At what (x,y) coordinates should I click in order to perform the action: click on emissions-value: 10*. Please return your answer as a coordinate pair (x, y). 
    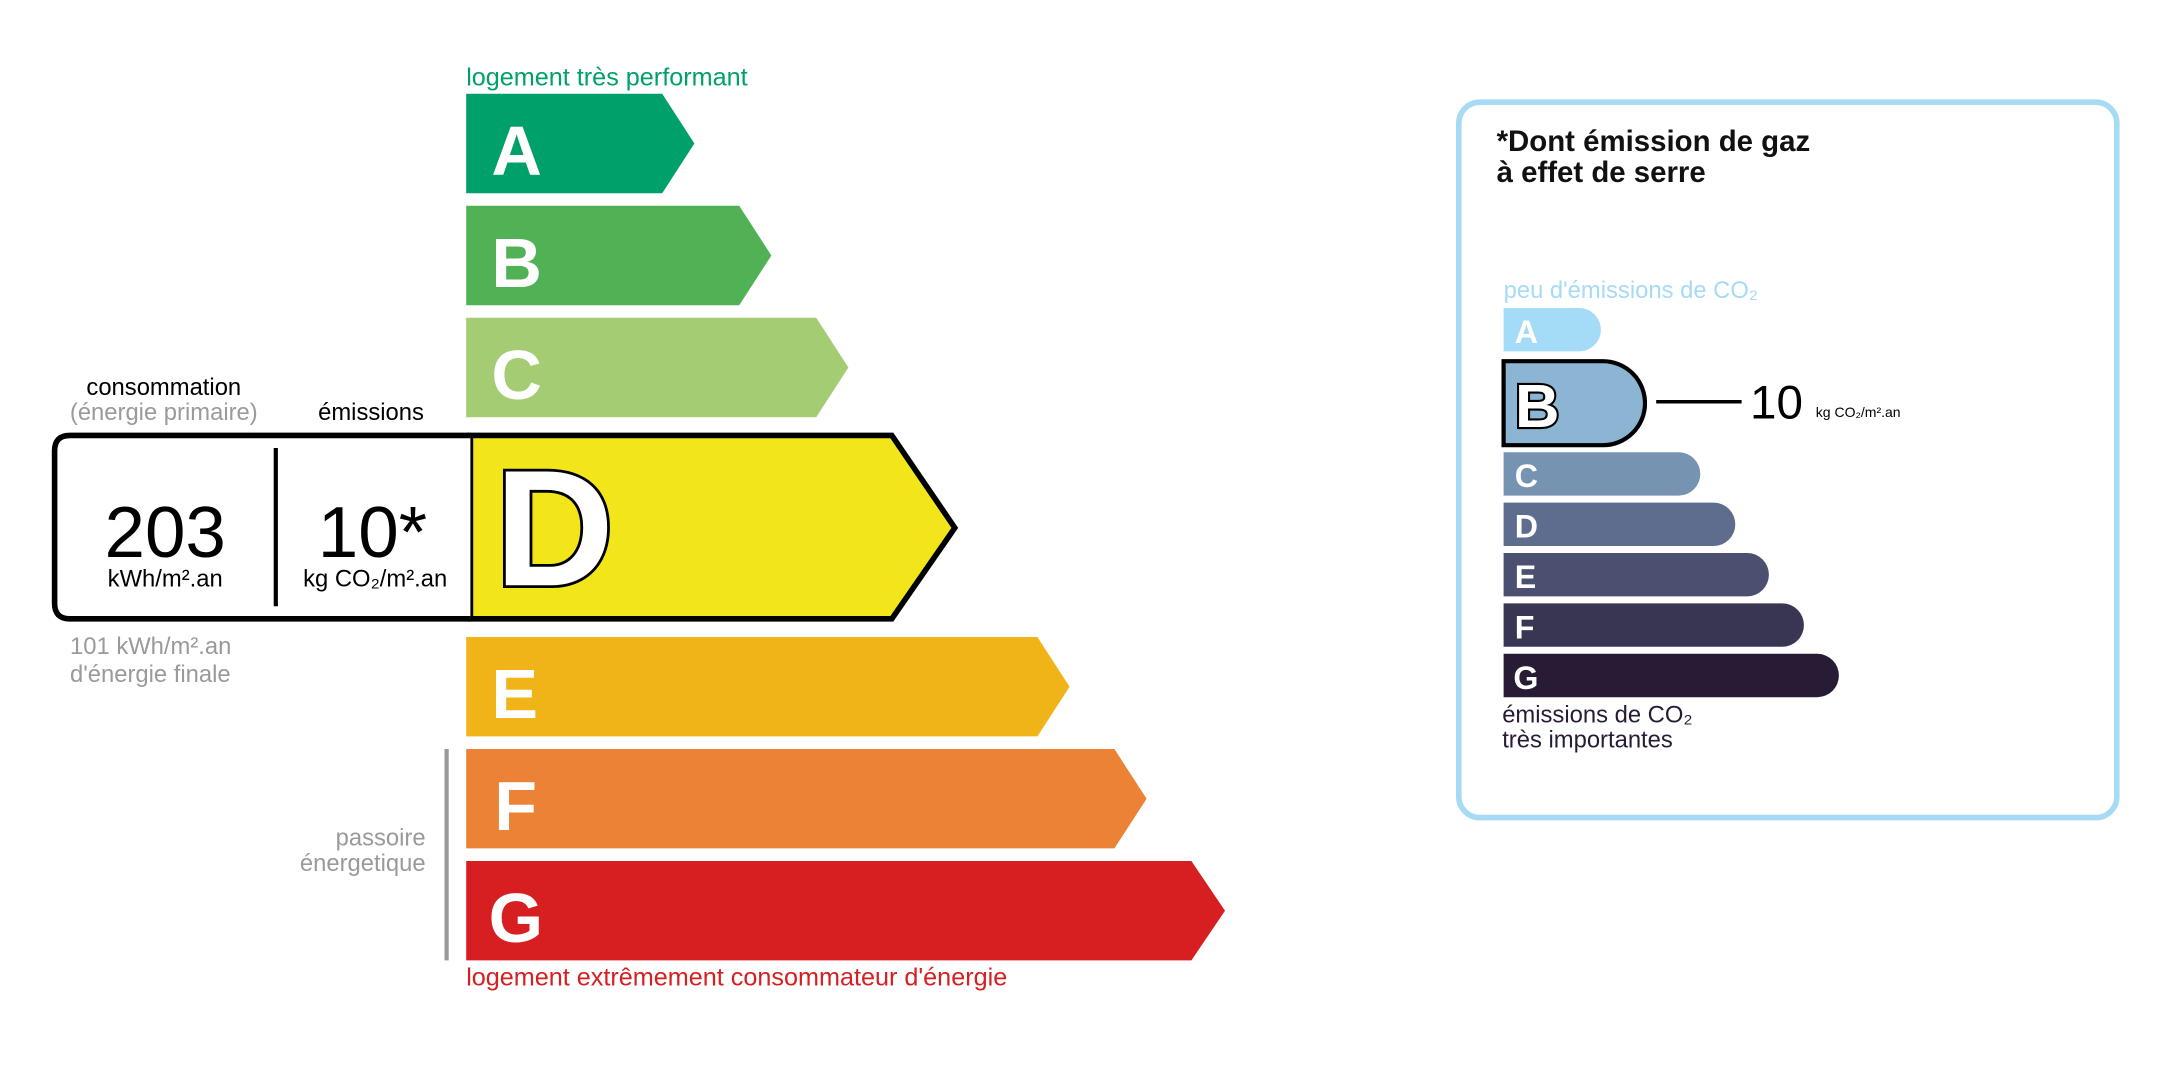
    Looking at the image, I should click on (372, 532).